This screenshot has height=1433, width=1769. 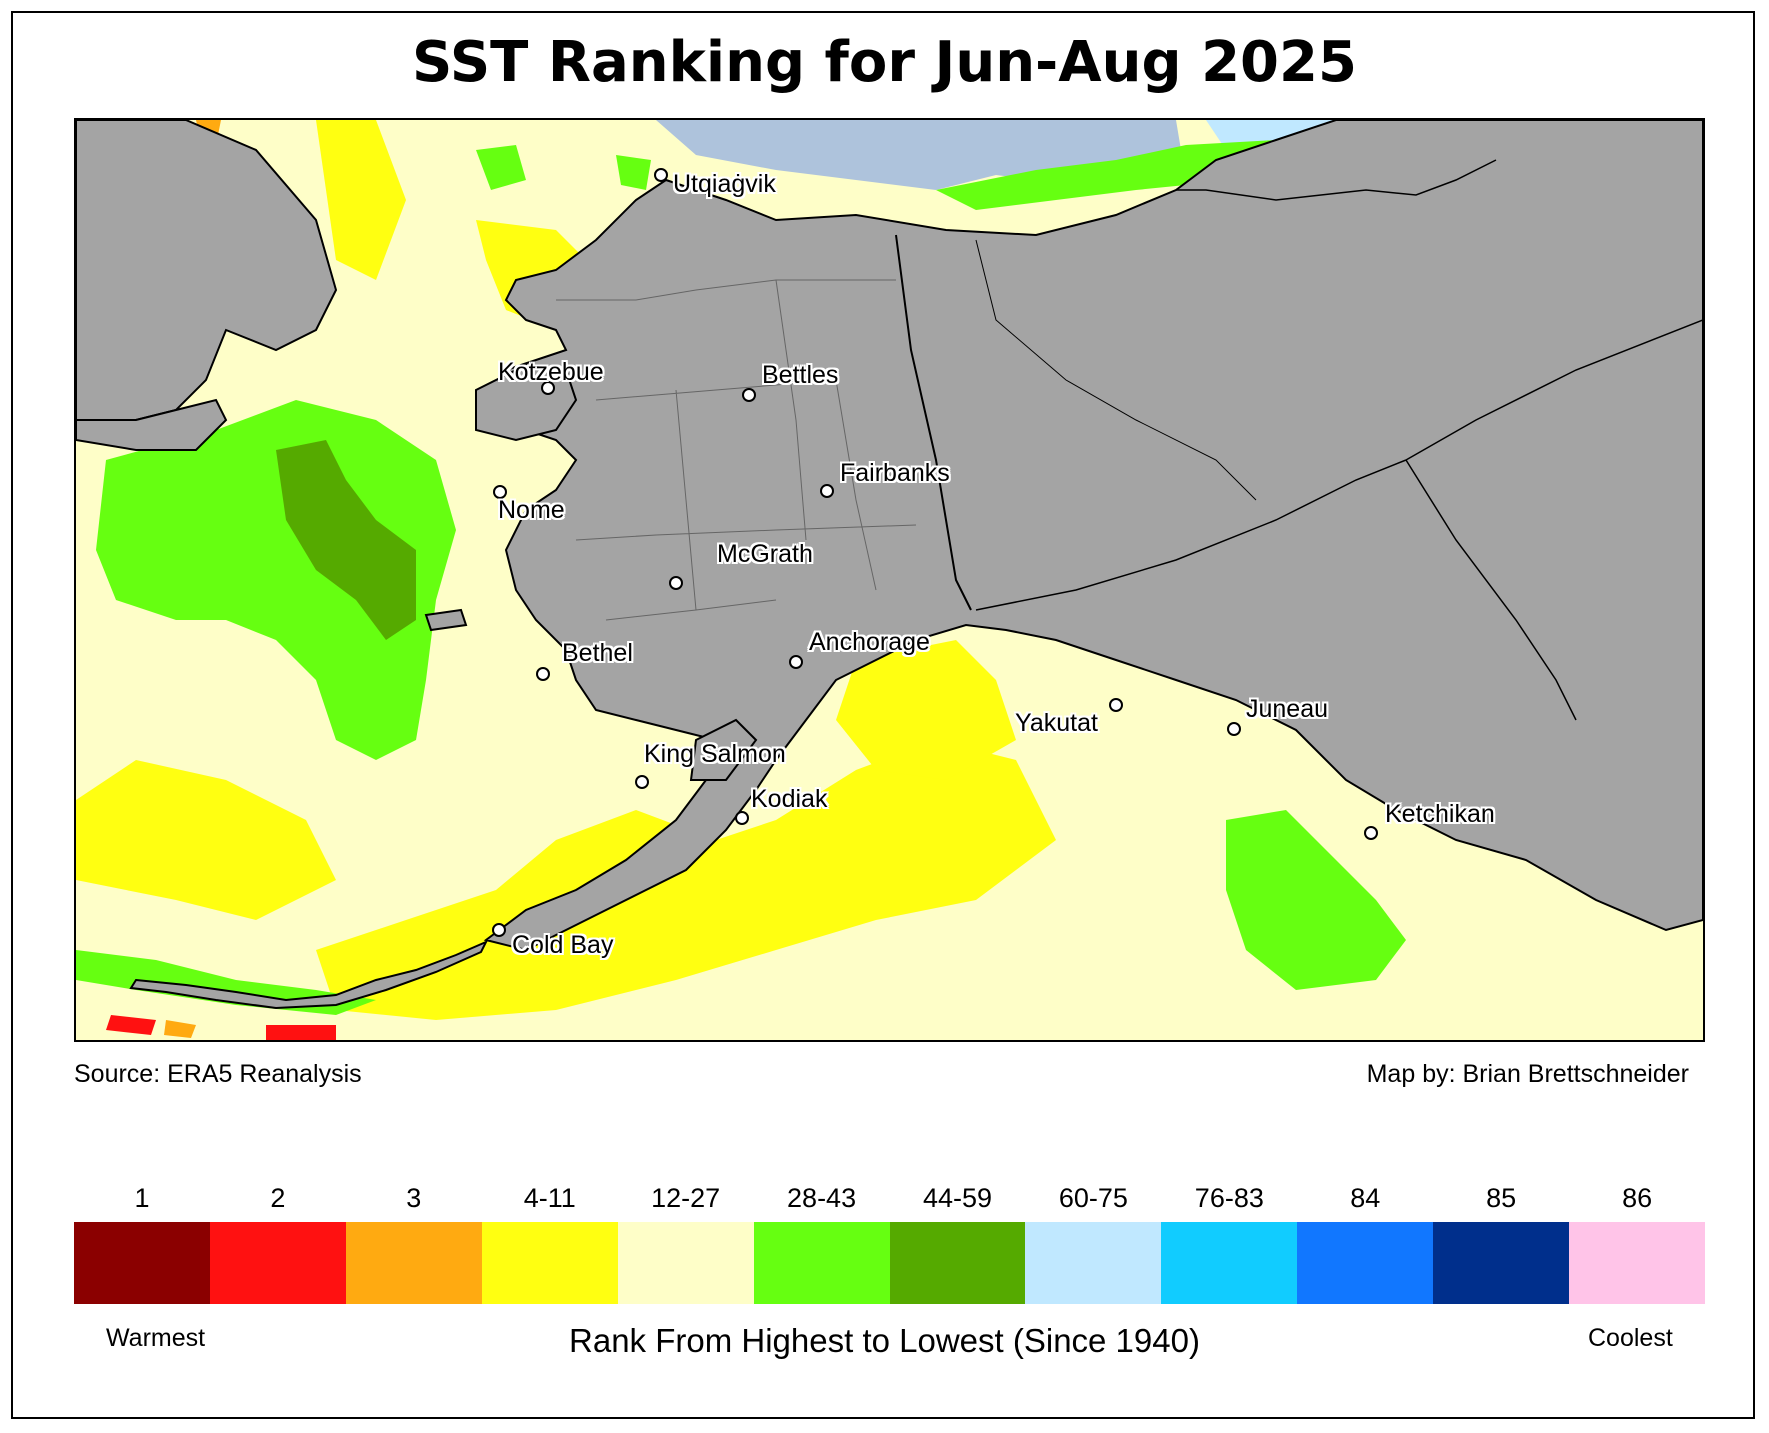 What do you see at coordinates (724, 184) in the screenshot?
I see `city-label-utqiagvik: Utqiaġvik` at bounding box center [724, 184].